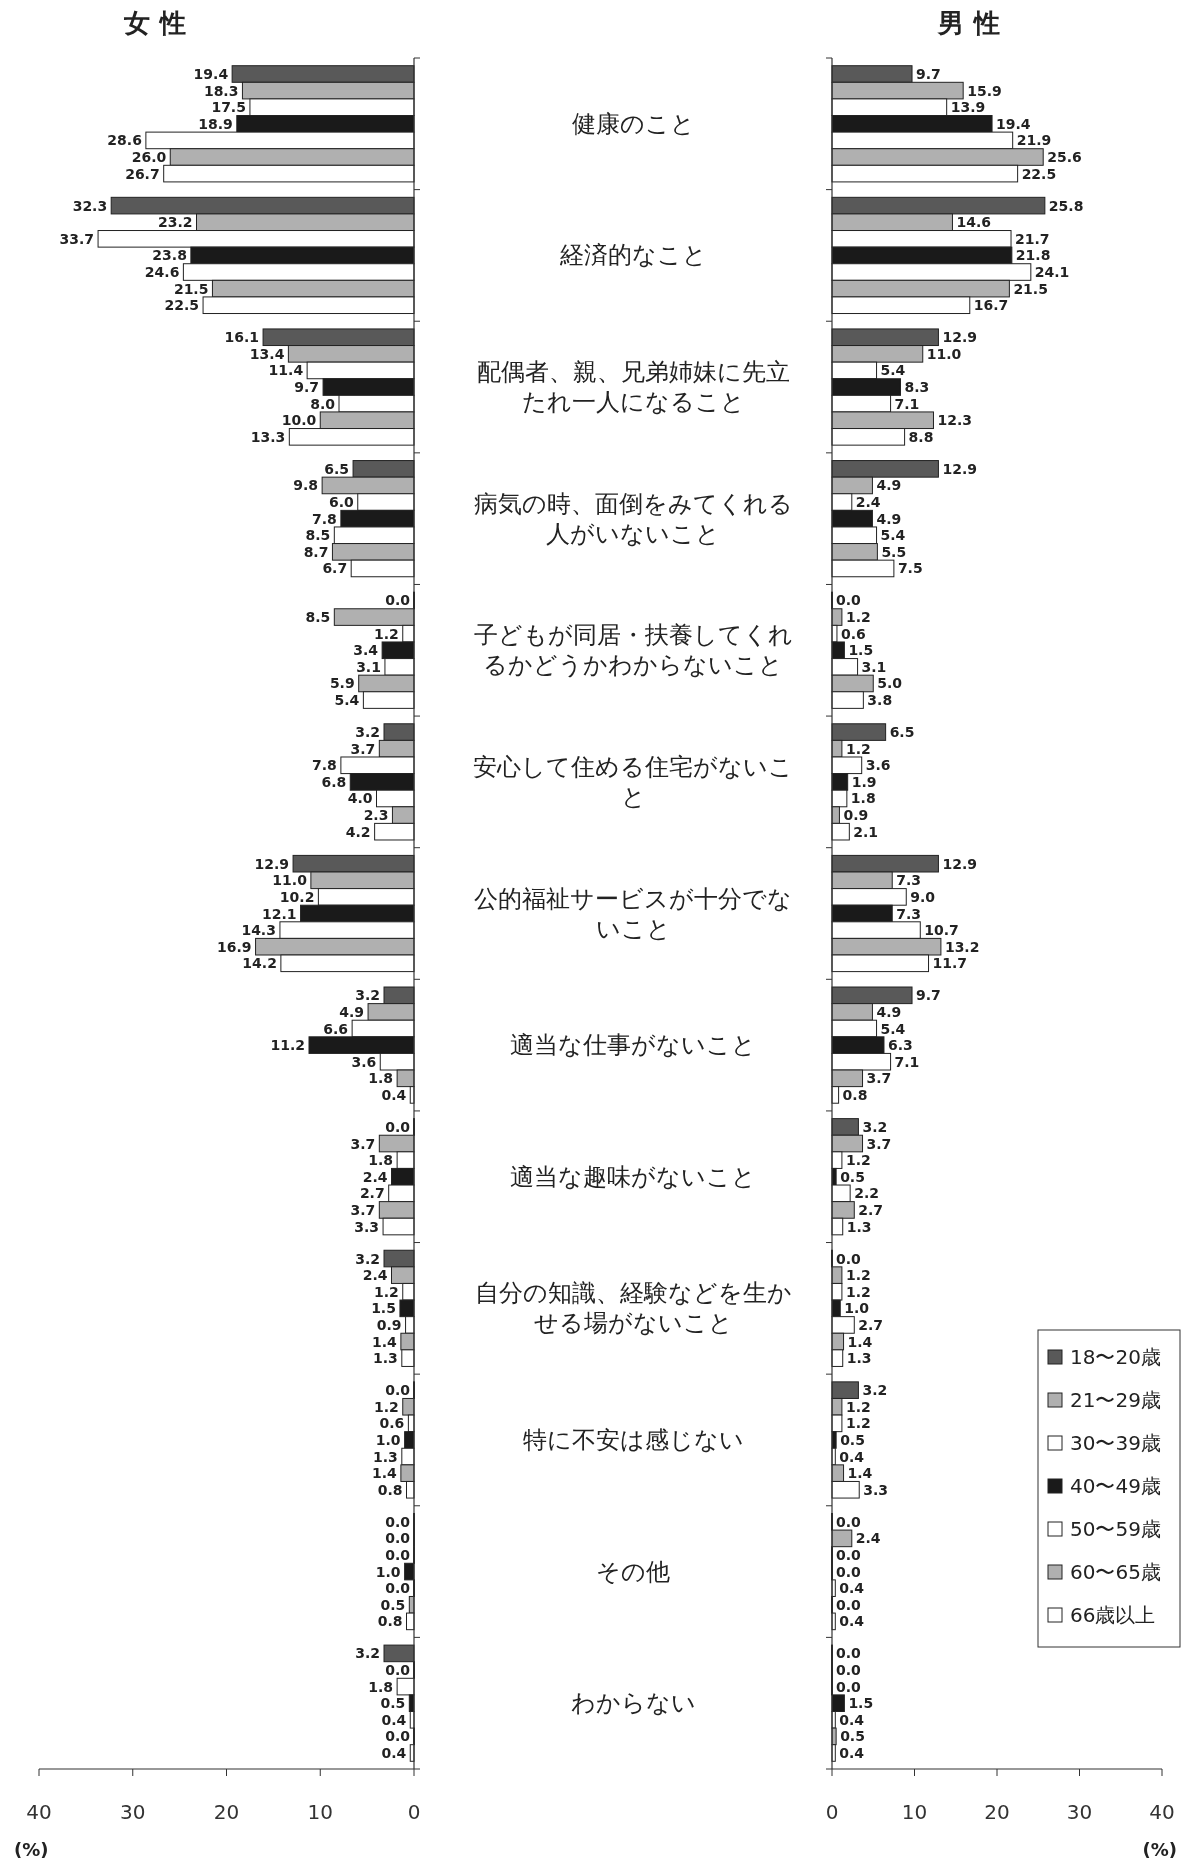  Describe the element at coordinates (215, 123) in the screenshot. I see `data-label: 18.9` at that location.